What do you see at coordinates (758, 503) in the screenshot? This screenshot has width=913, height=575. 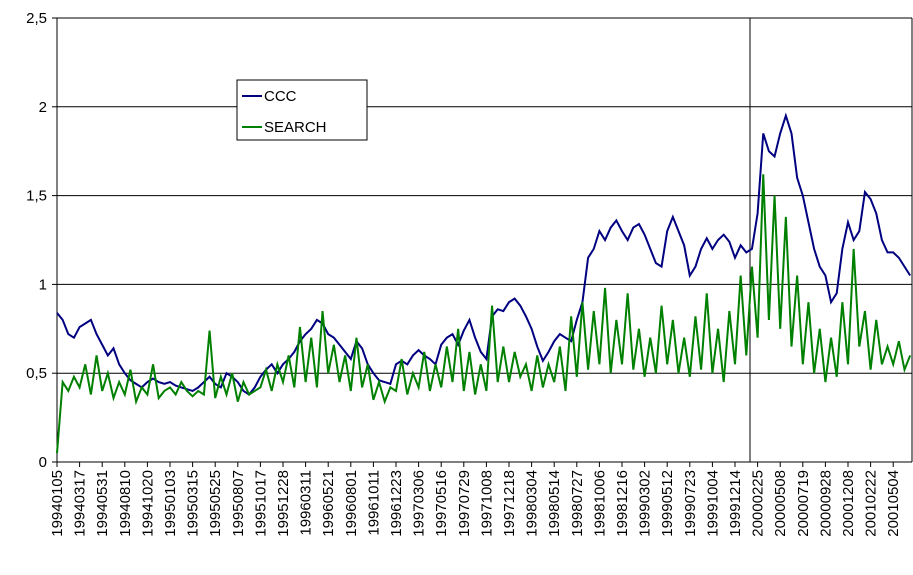 I see `x-tick-label: 20000225` at bounding box center [758, 503].